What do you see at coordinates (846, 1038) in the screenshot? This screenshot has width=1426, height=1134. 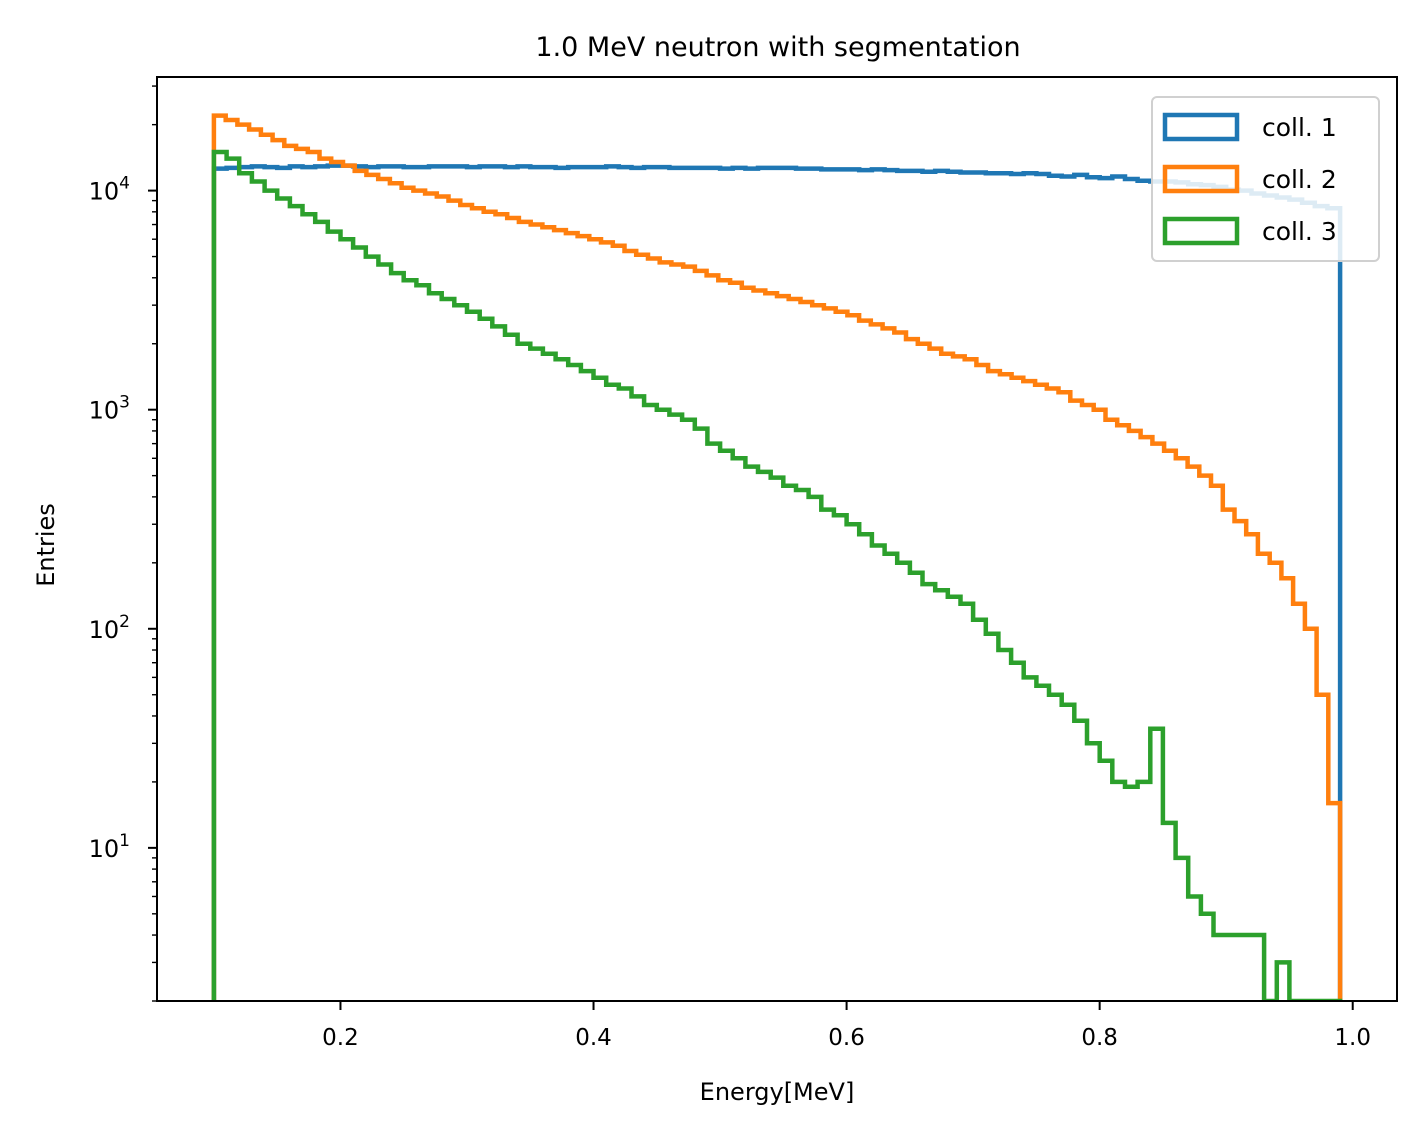 I see `x-tick-label: 0.6` at bounding box center [846, 1038].